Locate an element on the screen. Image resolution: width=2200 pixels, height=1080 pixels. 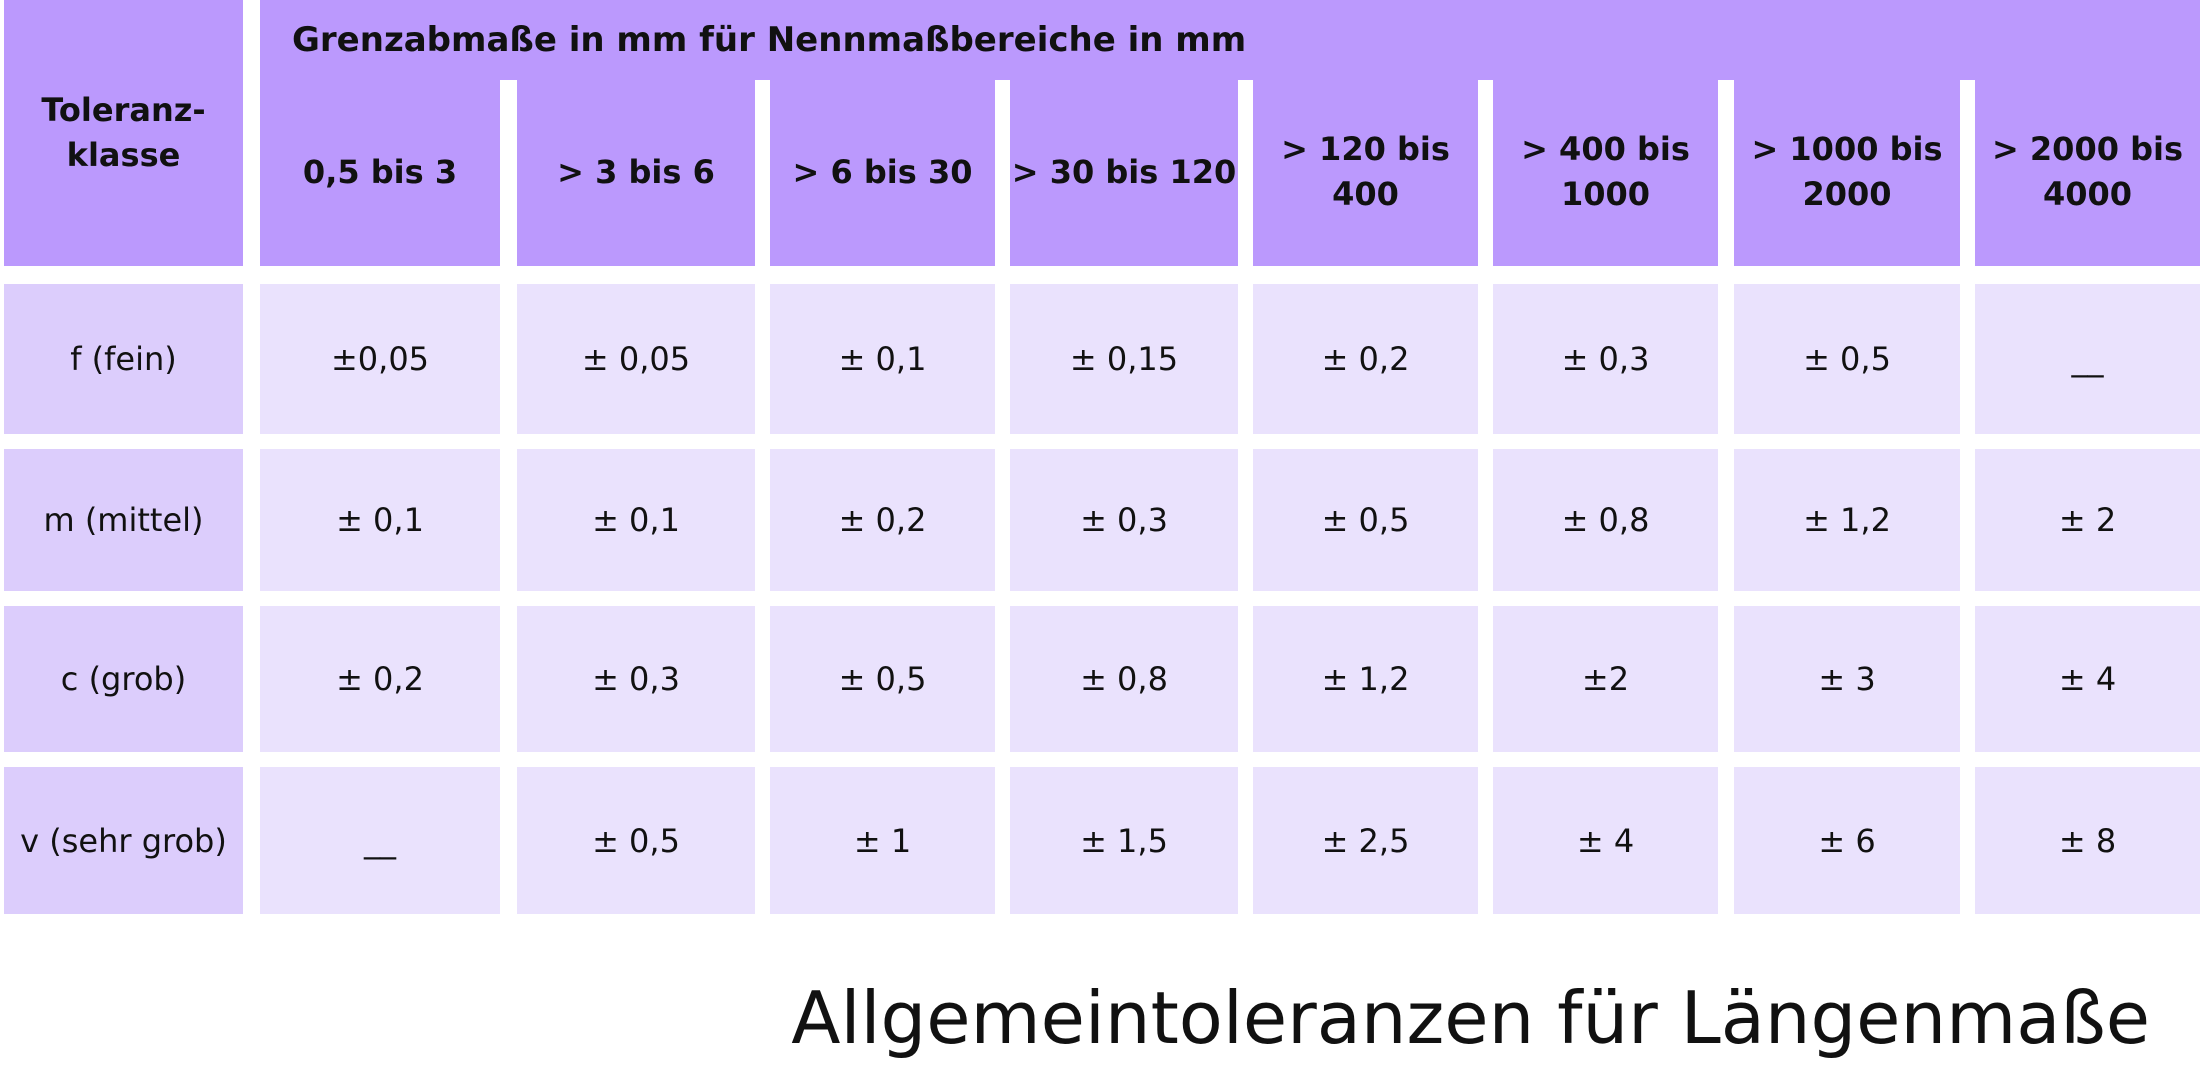
table-cell: ±2 is located at coordinates (1605, 679).